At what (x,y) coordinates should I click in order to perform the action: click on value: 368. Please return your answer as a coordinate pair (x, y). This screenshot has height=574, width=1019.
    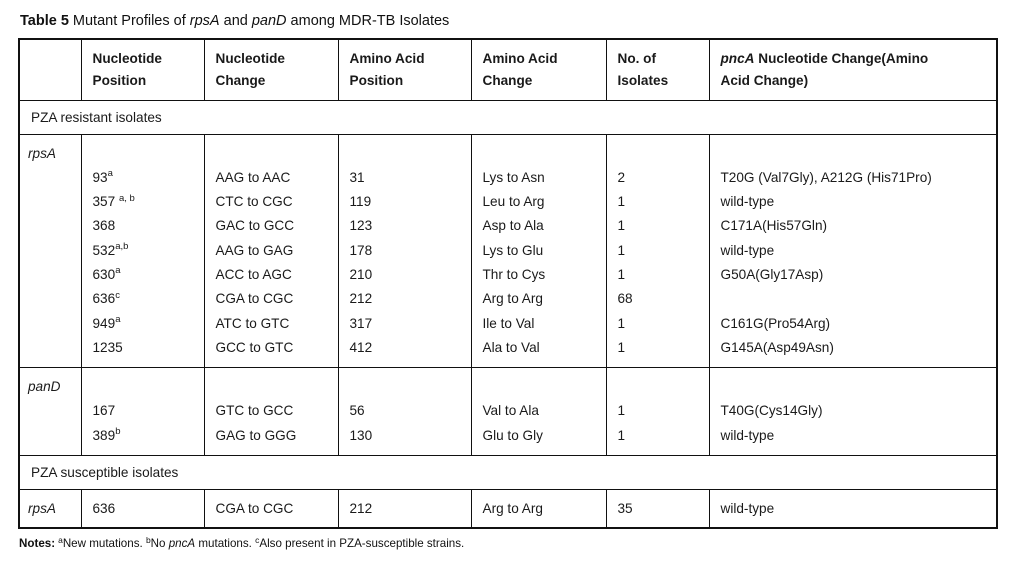
    Looking at the image, I should click on (104, 226).